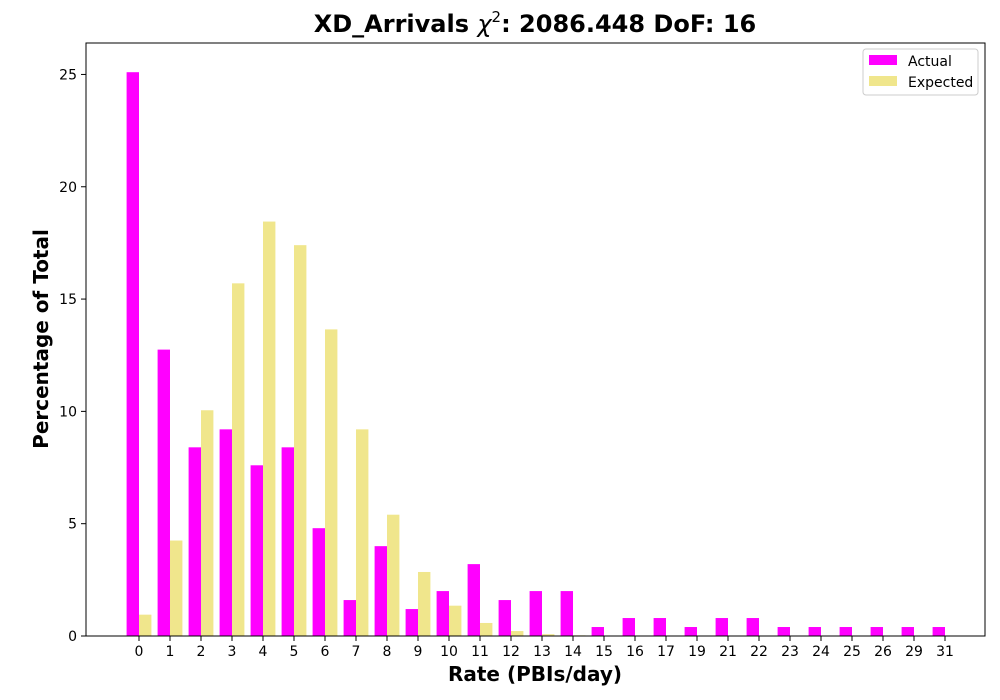  Describe the element at coordinates (883, 60) in the screenshot. I see `legend-swatch-actual` at that location.